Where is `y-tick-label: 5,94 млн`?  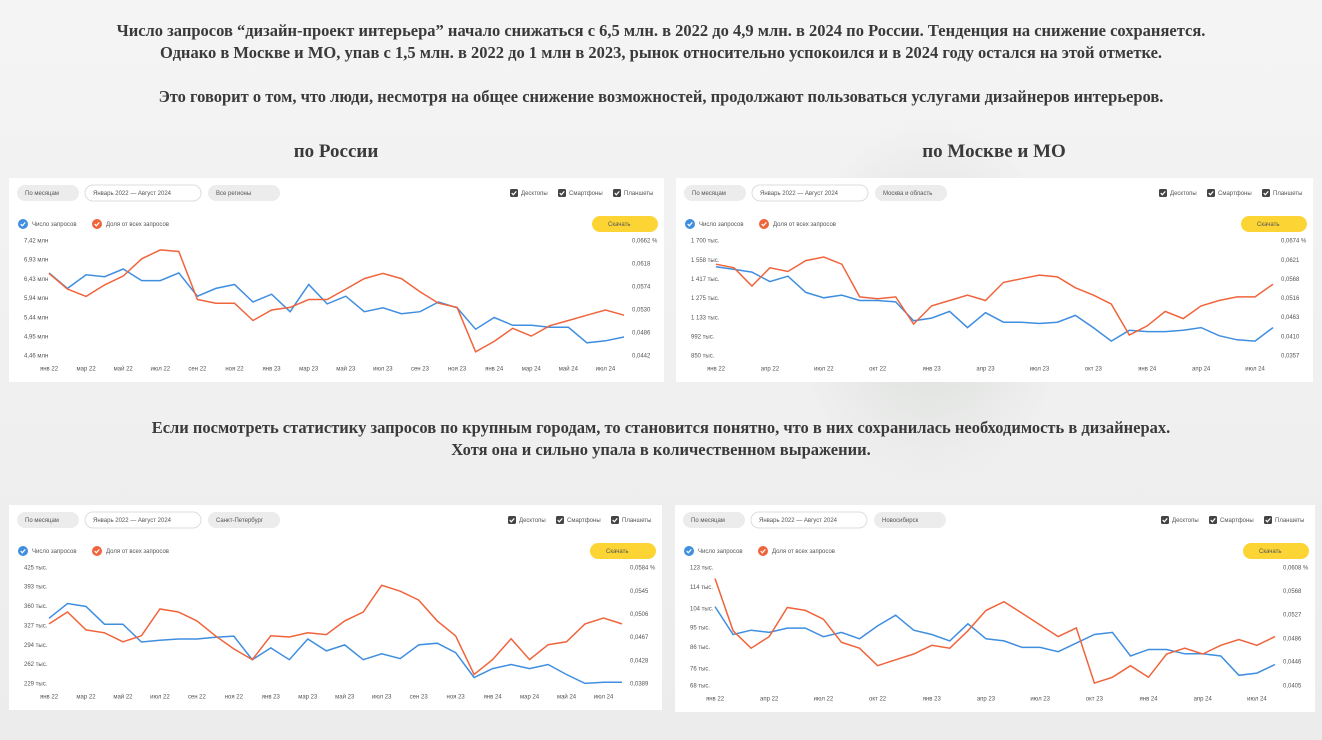
y-tick-label: 5,94 млн is located at coordinates (36, 299).